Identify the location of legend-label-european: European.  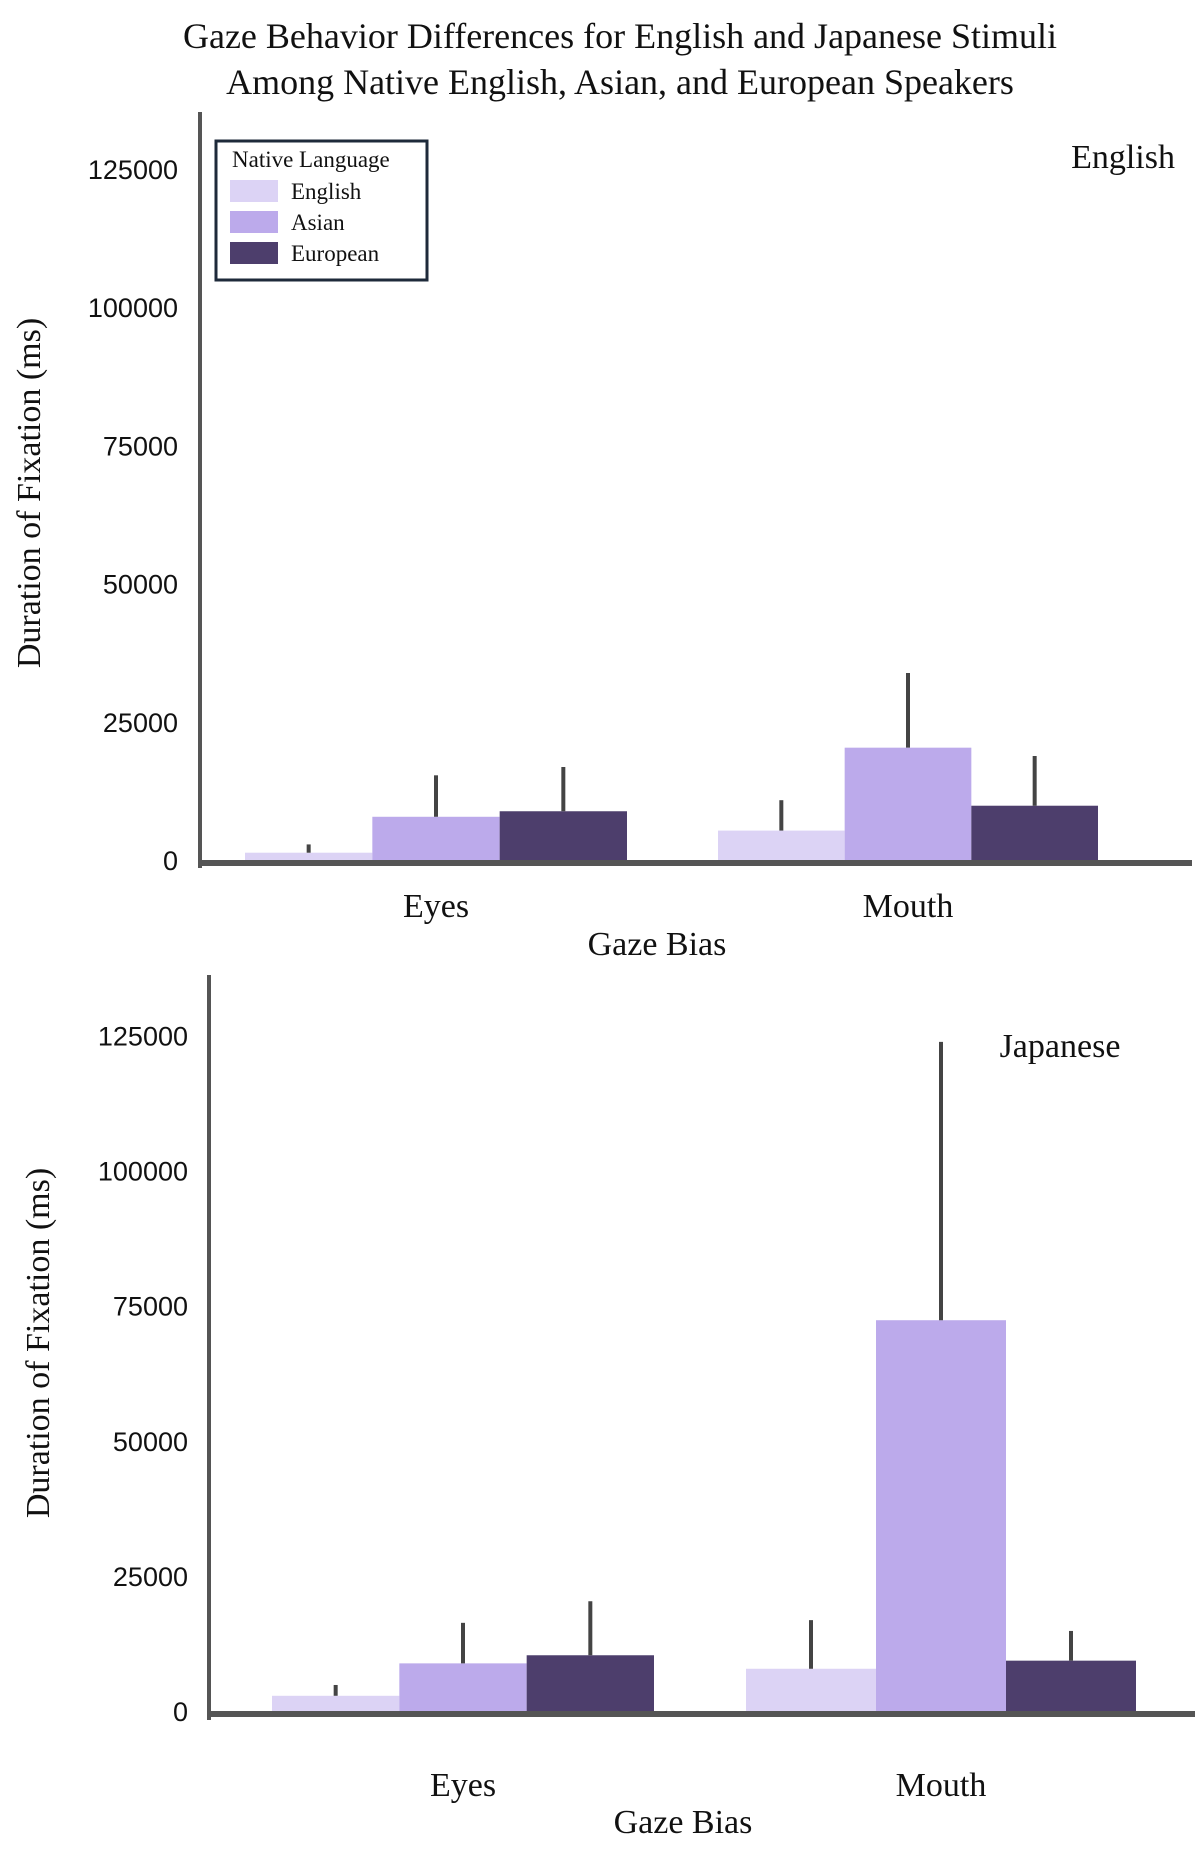
(335, 253).